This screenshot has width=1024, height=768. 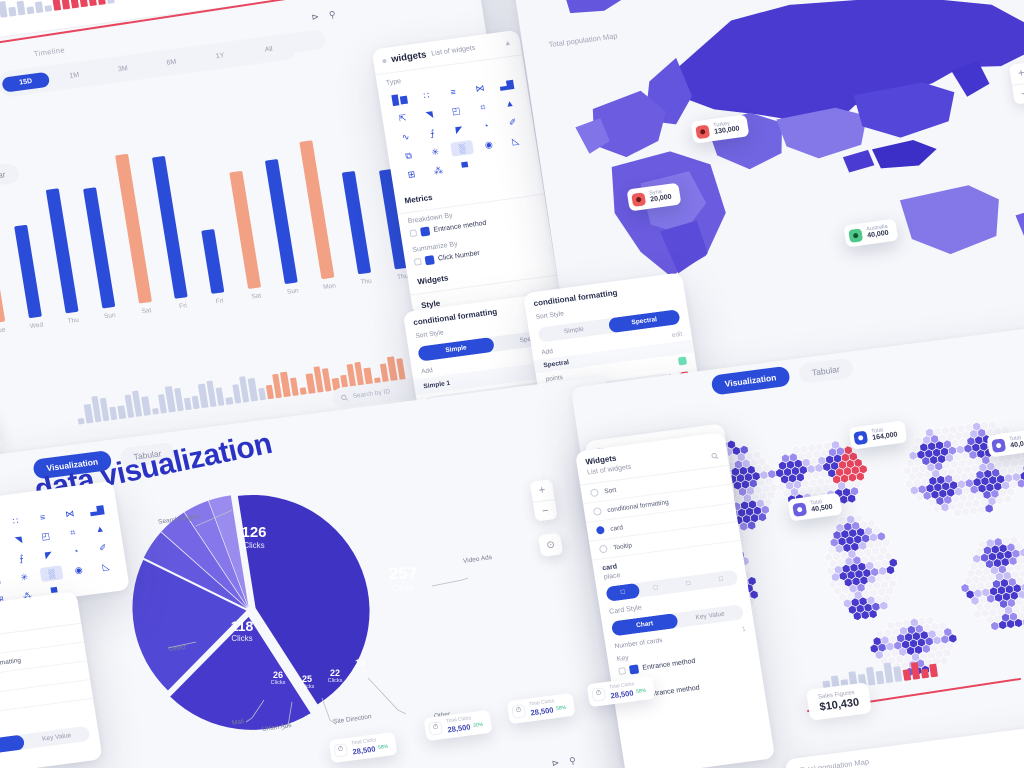 What do you see at coordinates (715, 456) in the screenshot?
I see `search-icon` at bounding box center [715, 456].